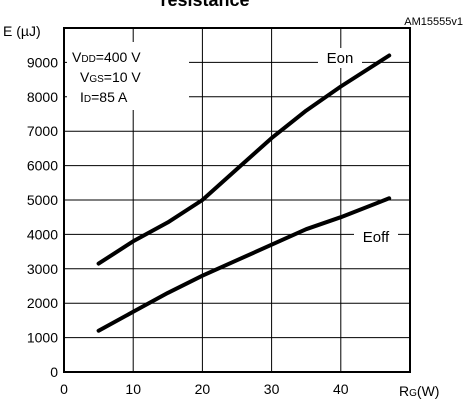  I want to click on y-tick-label: 7000, so click(42, 131).